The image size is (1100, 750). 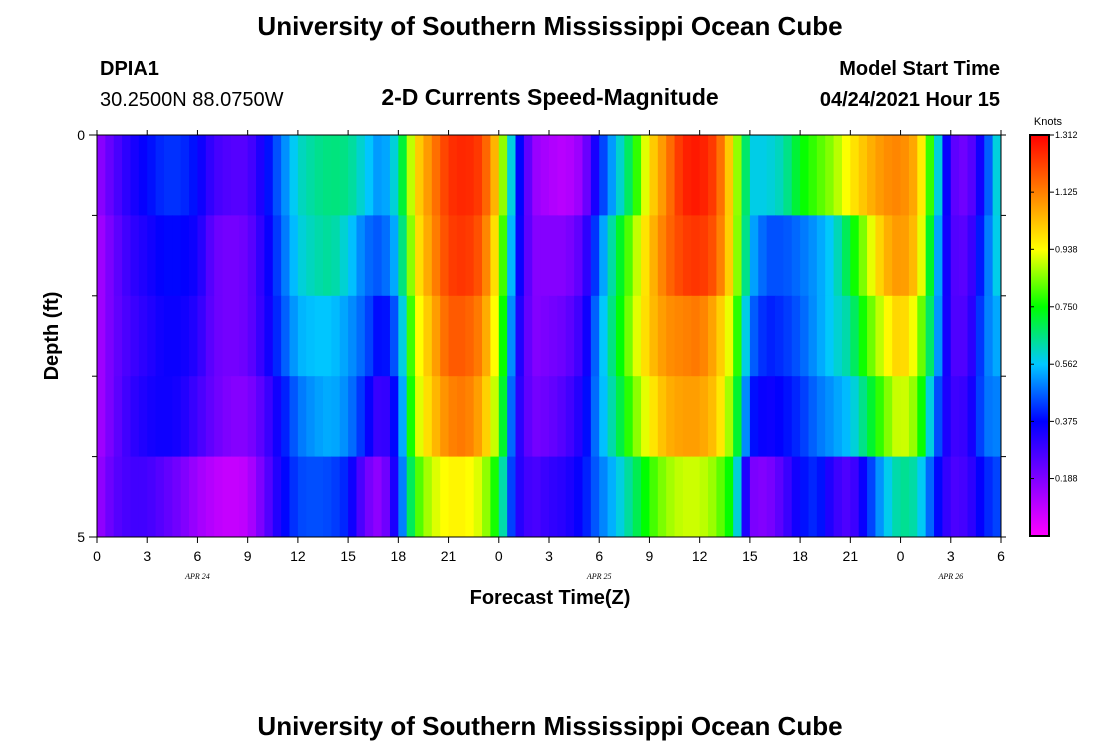 I want to click on date-label: APR 24, so click(x=197, y=576).